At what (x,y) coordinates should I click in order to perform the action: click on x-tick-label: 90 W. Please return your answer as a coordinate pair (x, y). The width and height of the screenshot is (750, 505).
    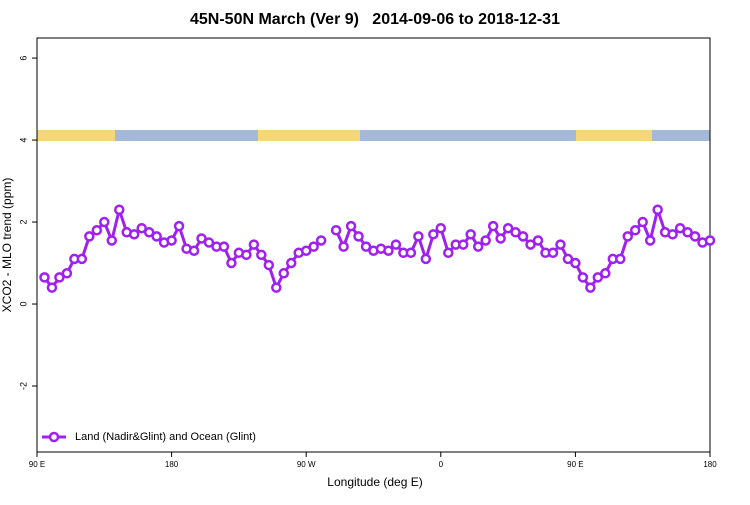
    Looking at the image, I should click on (306, 464).